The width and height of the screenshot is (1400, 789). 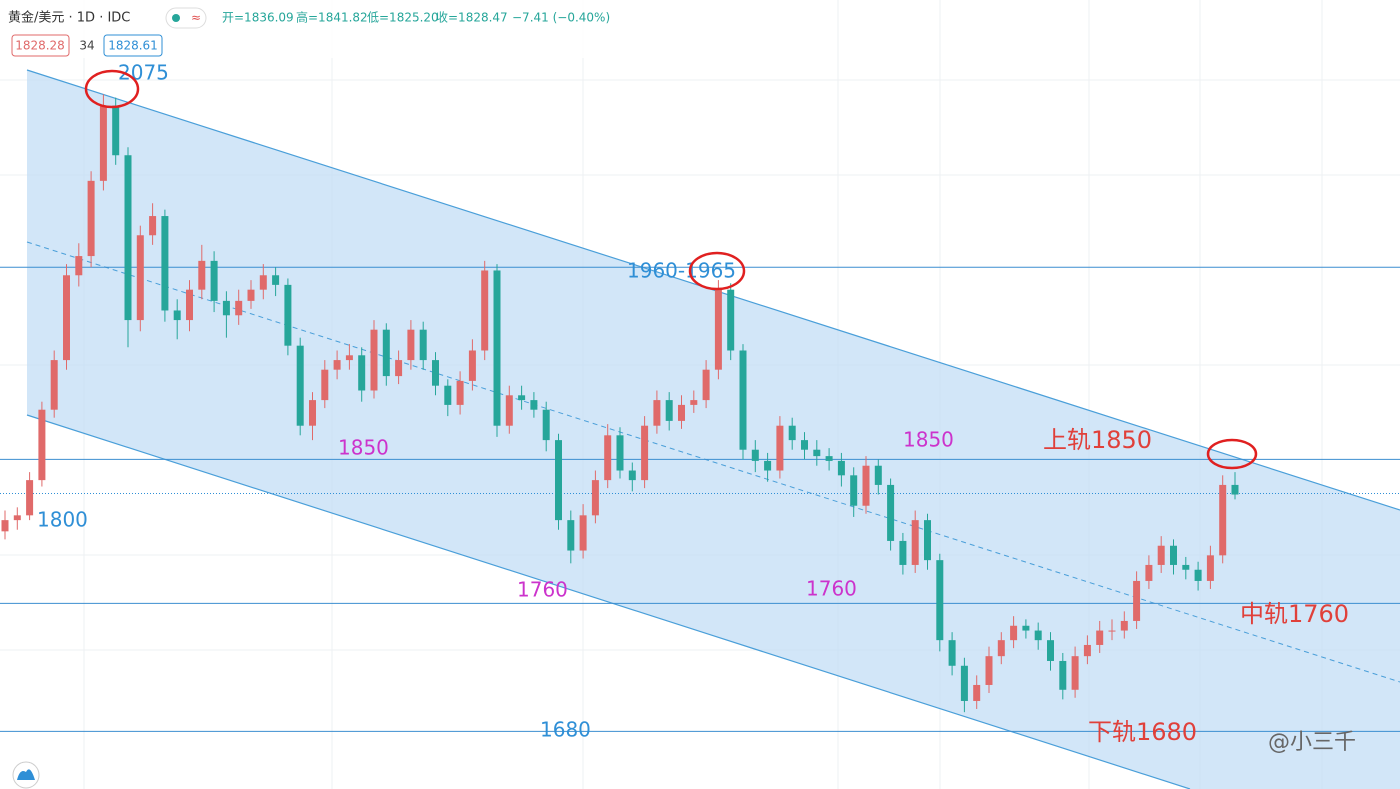 What do you see at coordinates (26, 774) in the screenshot?
I see `logo-icon` at bounding box center [26, 774].